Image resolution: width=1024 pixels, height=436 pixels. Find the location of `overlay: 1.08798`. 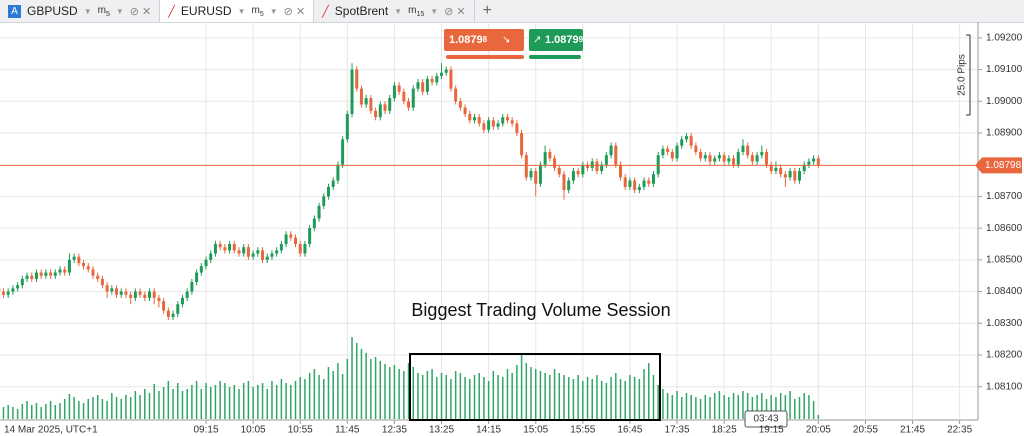

overlay: 1.08798 is located at coordinates (511, 165).